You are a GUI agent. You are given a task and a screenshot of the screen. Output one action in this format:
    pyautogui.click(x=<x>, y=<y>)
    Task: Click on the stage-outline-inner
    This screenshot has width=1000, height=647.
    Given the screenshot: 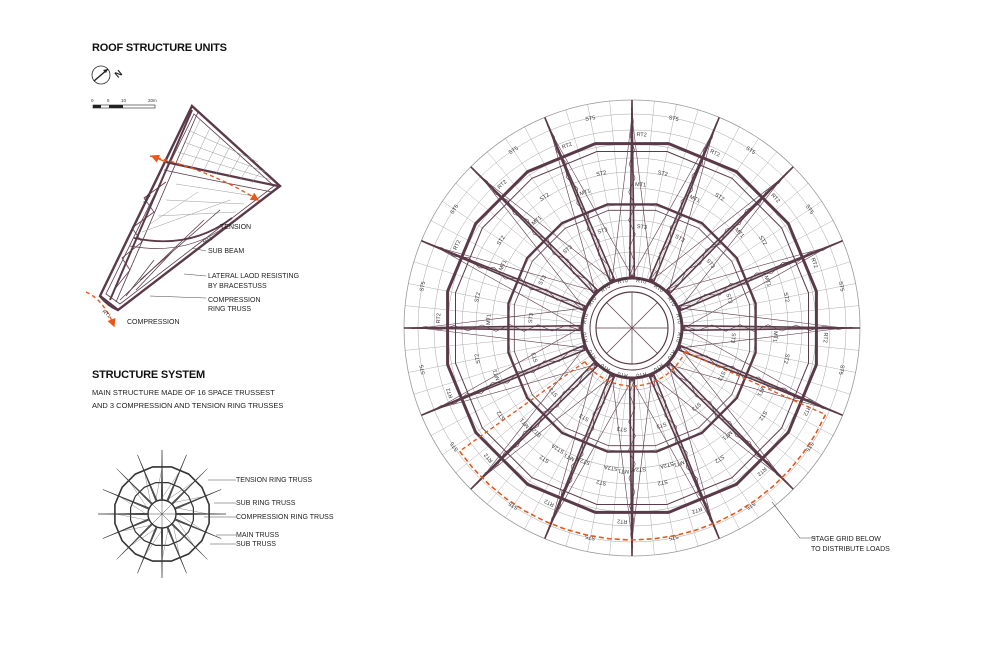 What is the action you would take?
    pyautogui.click(x=635, y=369)
    